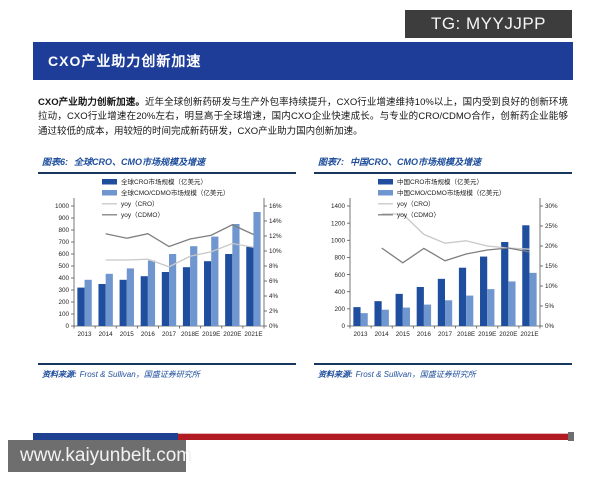  Describe the element at coordinates (105, 436) in the screenshot. I see `footer-stripe-blue` at that location.